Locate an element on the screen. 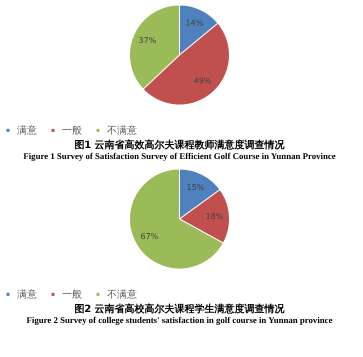 This screenshot has height=357, width=363. text: Figure 2 Survey of college students' satisfaction in golf course in Yunnan province is located at coordinates (179, 320).